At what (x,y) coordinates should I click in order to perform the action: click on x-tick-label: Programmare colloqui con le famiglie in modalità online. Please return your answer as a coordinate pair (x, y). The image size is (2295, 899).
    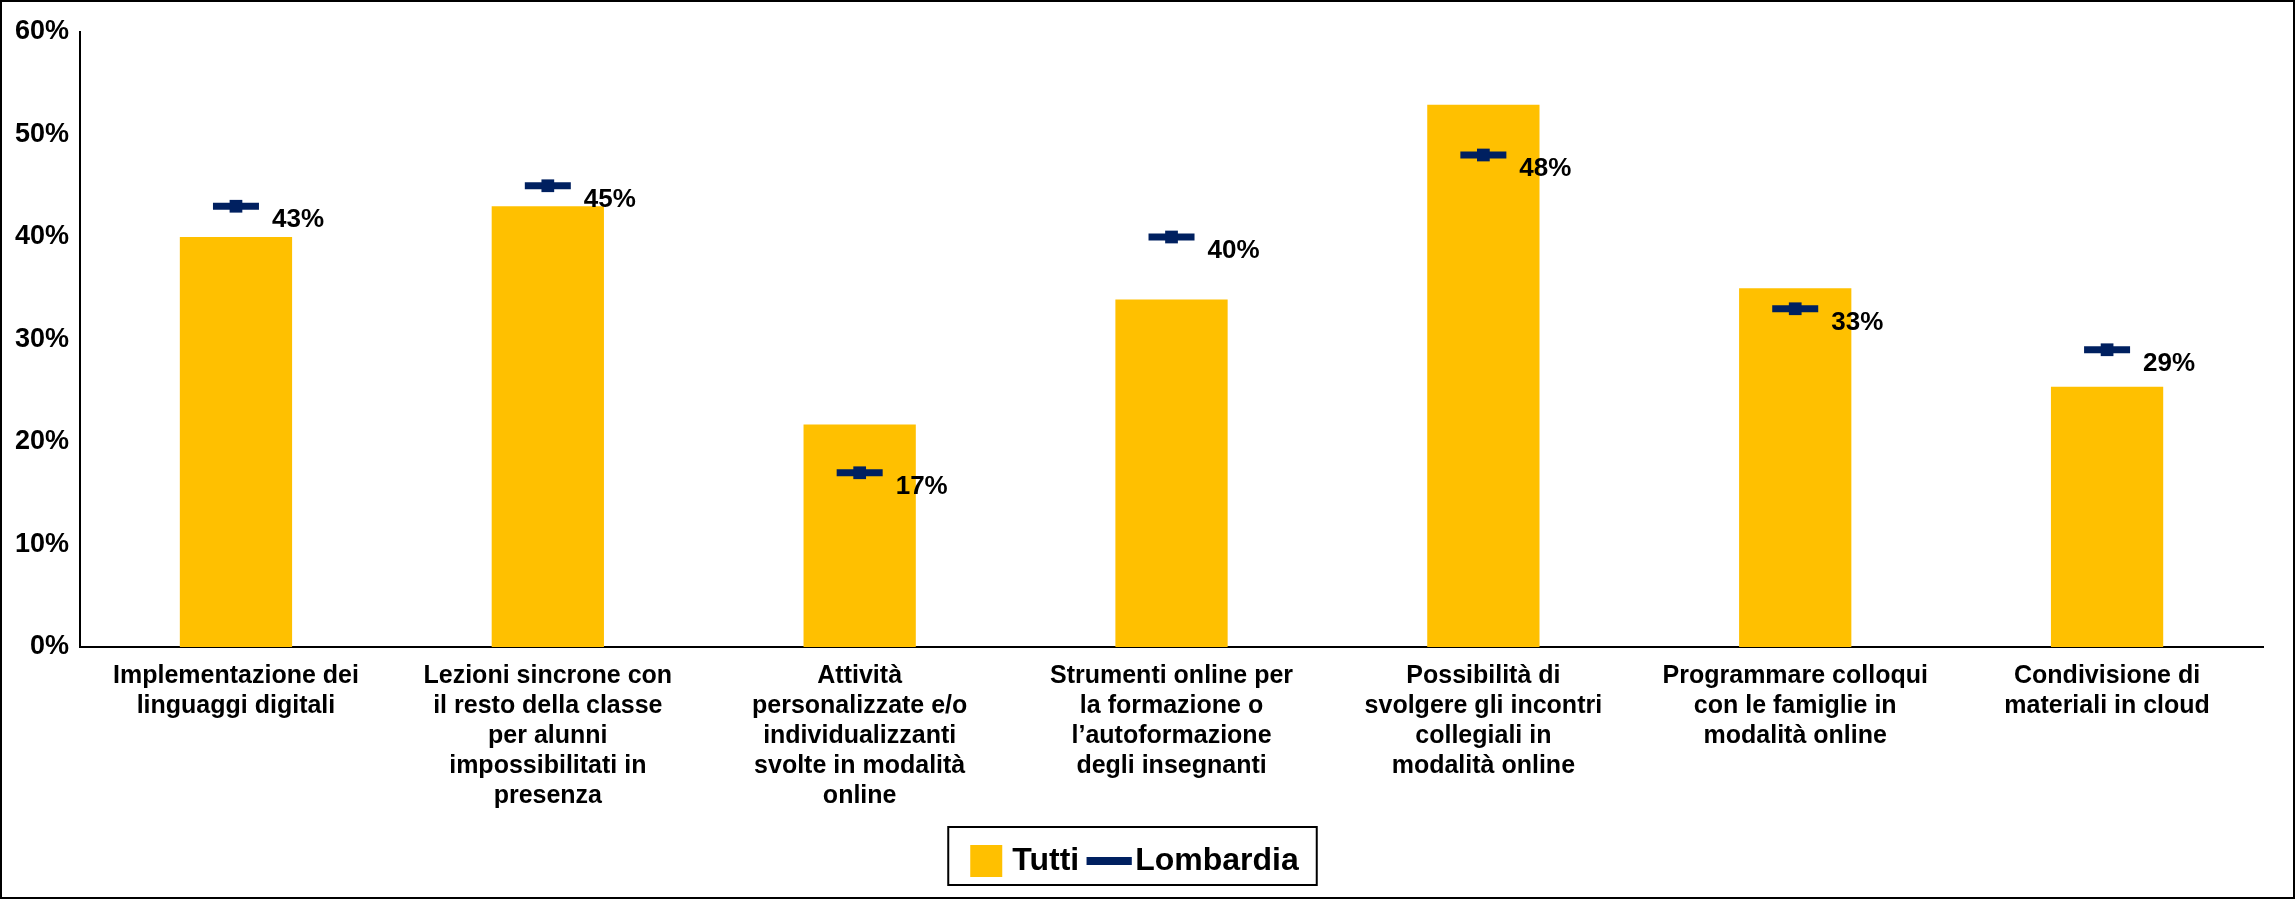
    Looking at the image, I should click on (1795, 703).